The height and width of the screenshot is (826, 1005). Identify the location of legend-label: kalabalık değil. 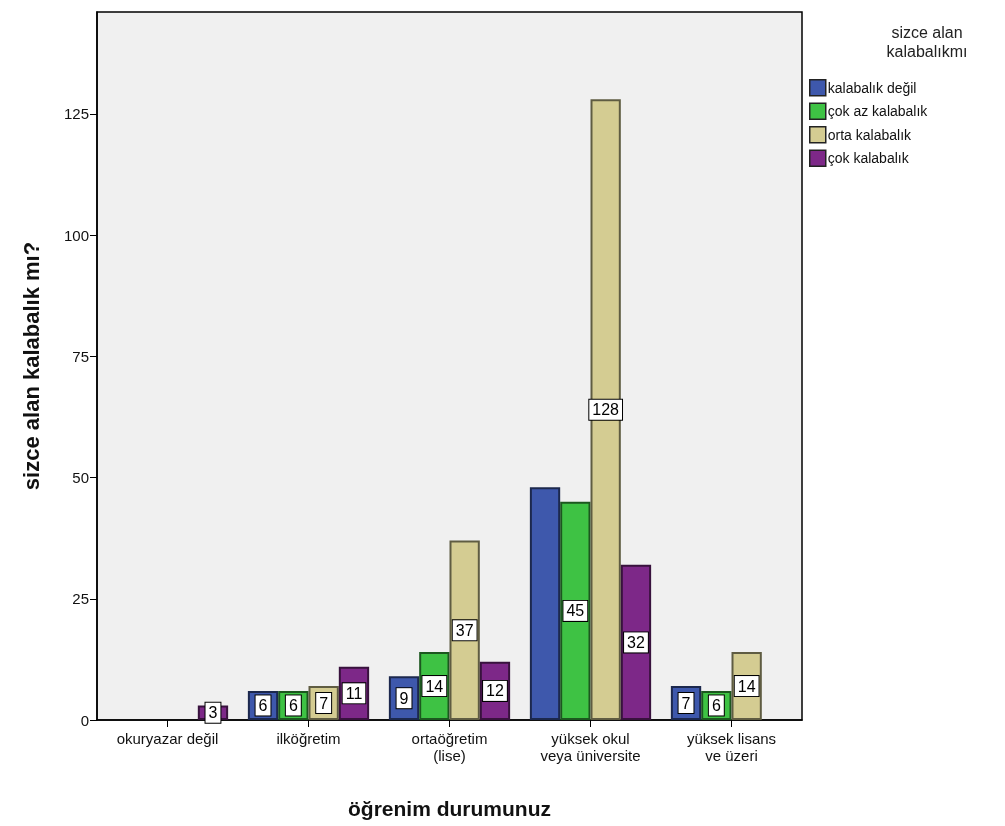
(872, 87).